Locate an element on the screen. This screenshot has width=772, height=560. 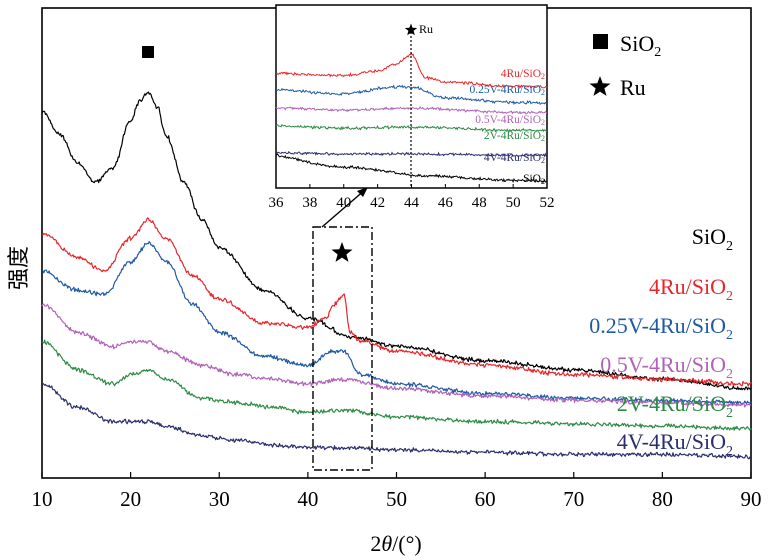
inset-arrow is located at coordinates (344, 208).